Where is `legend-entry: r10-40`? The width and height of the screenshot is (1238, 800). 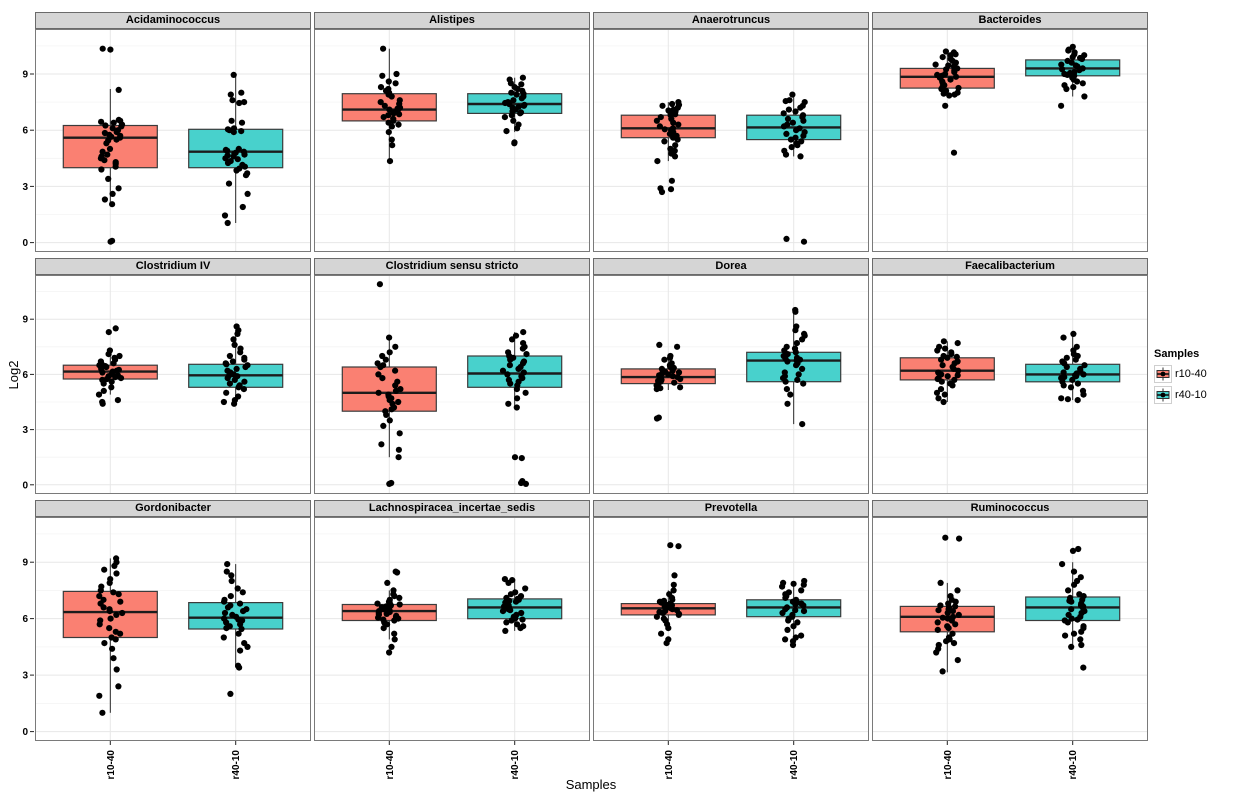
legend-entry: r10-40 is located at coordinates (1180, 374).